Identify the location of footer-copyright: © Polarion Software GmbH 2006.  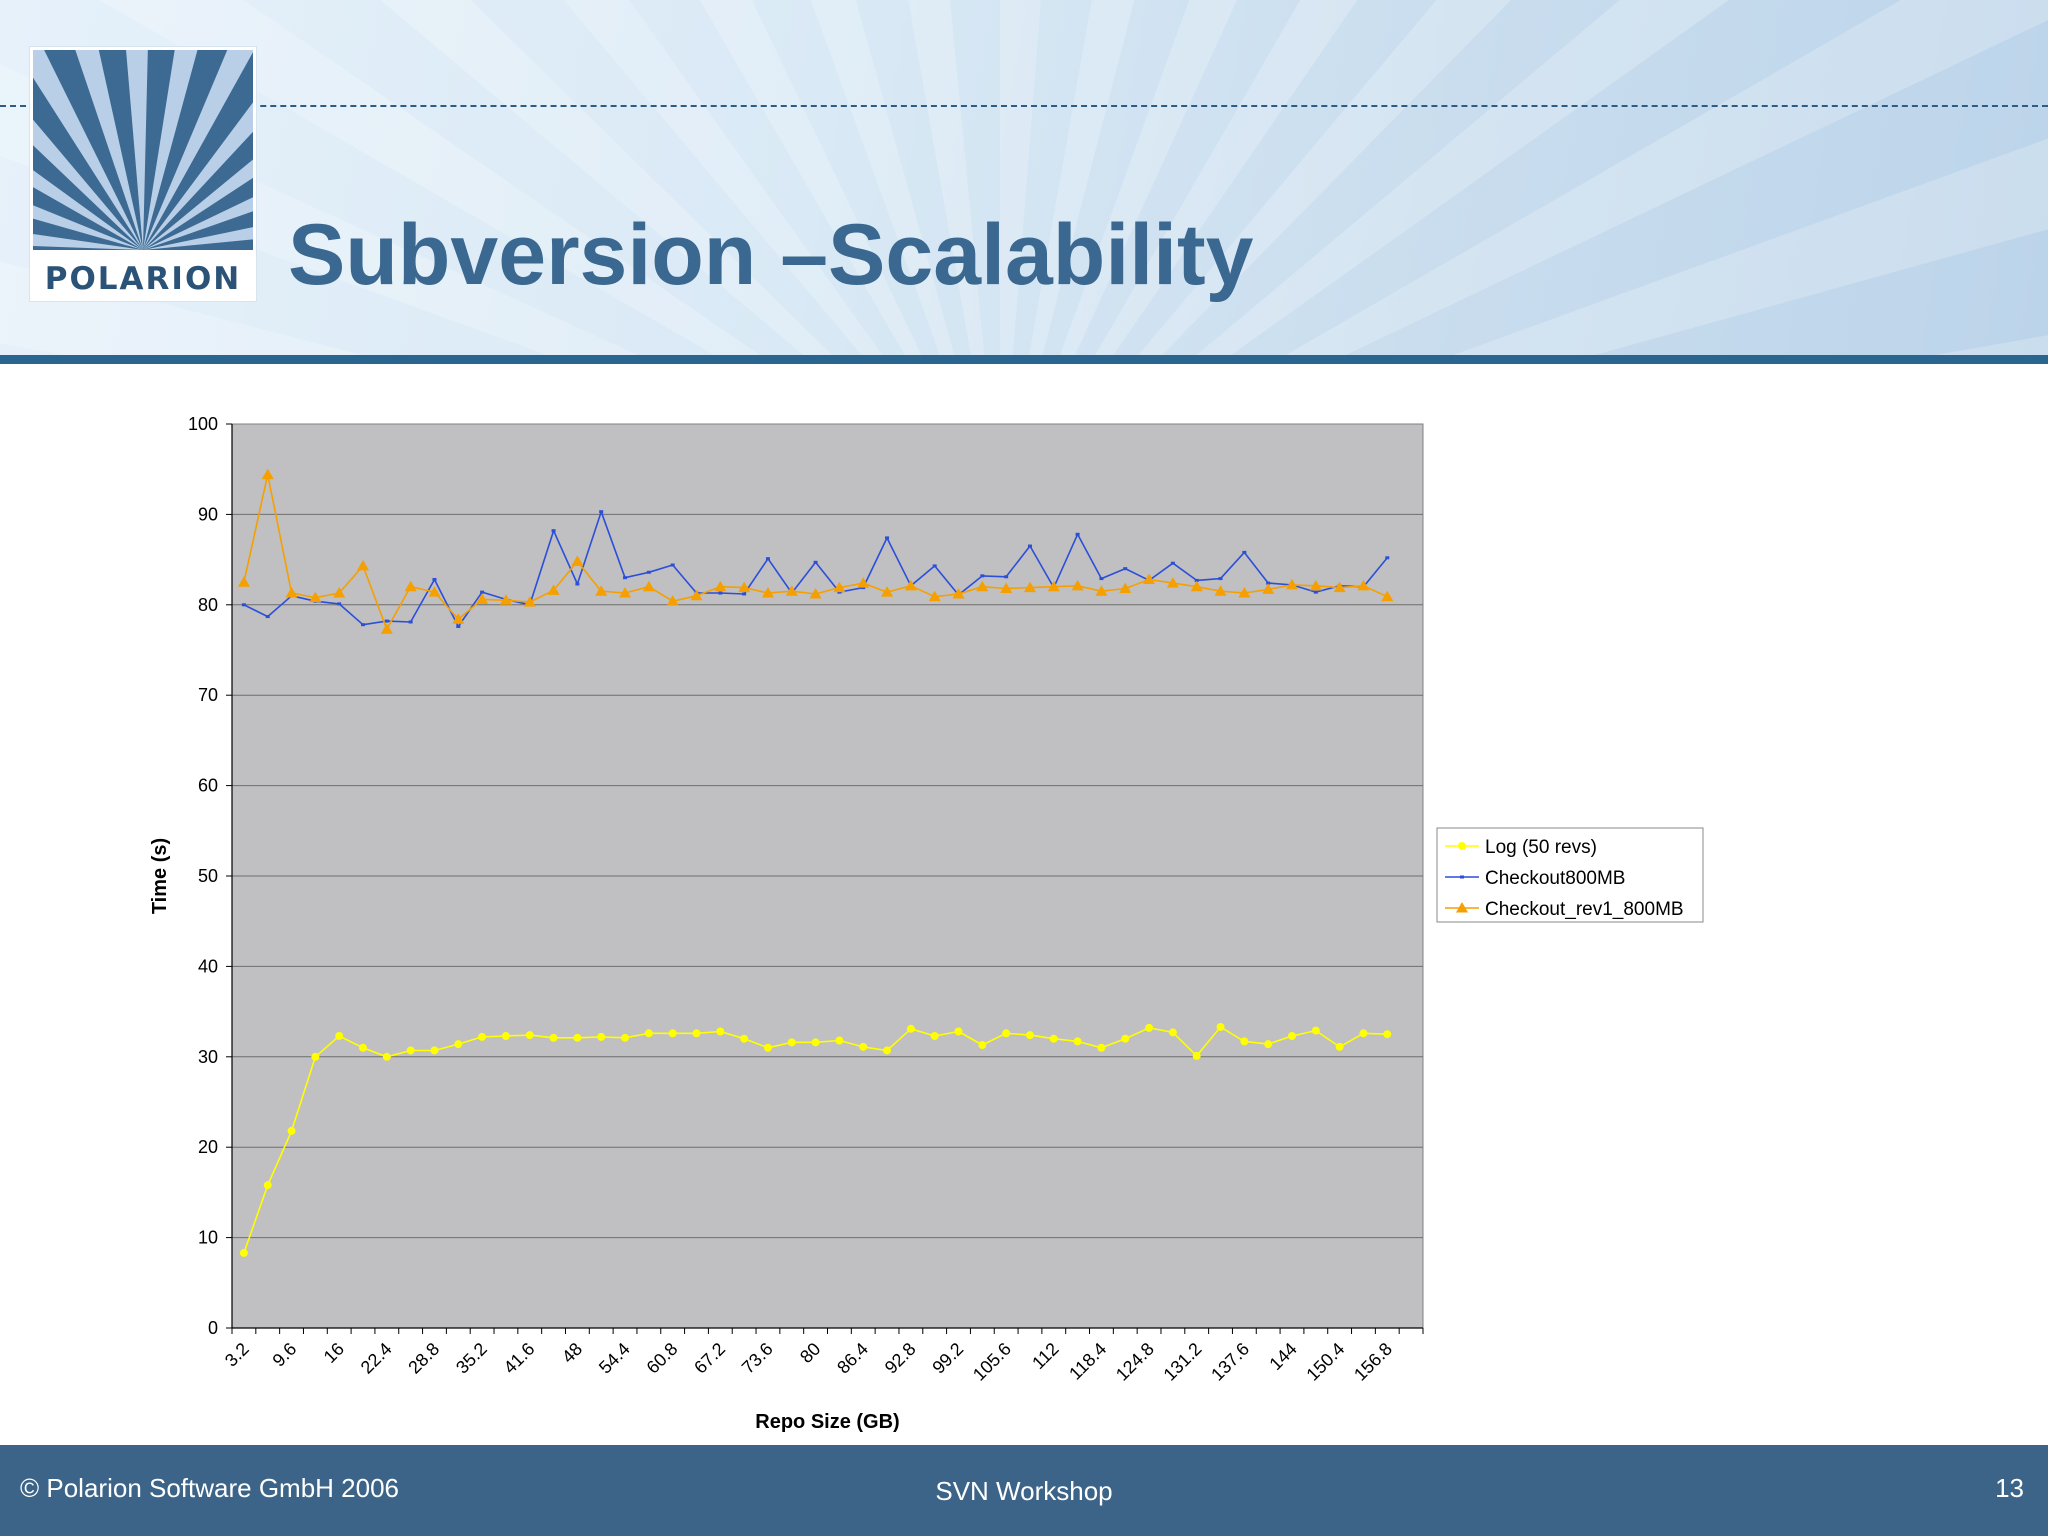
(210, 1488).